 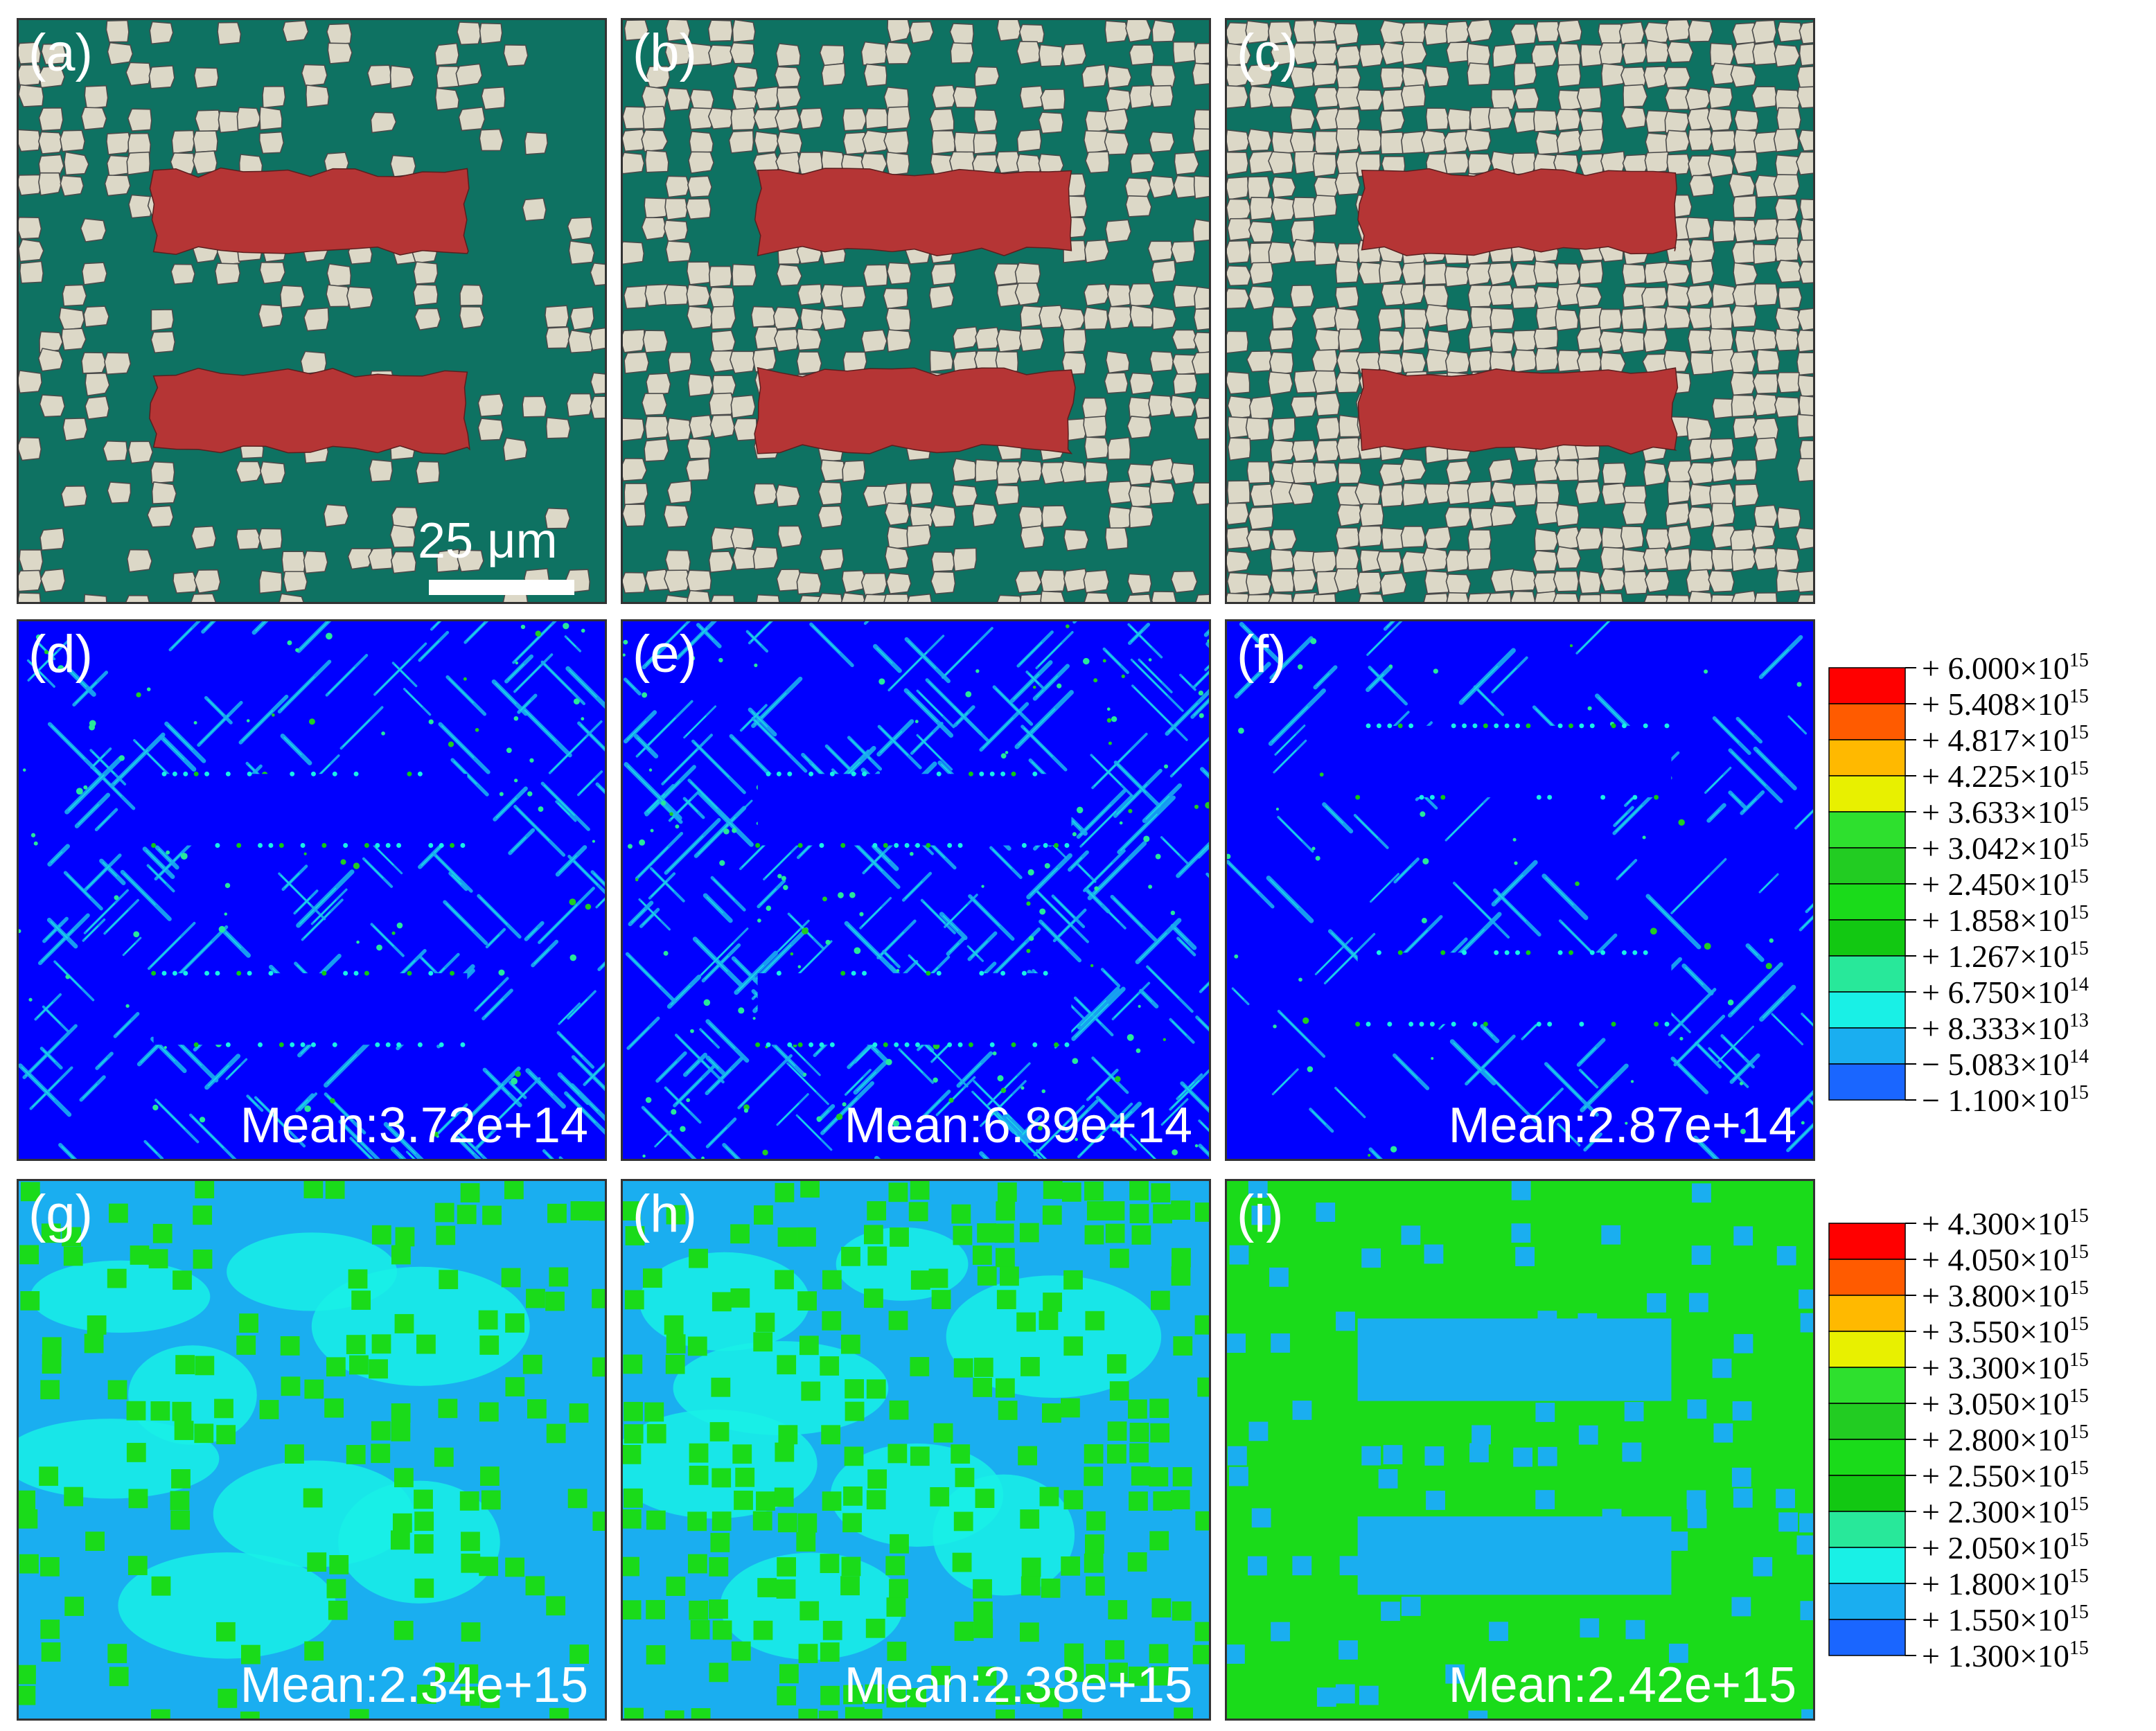 I want to click on contour-background, so click(x=312, y=890).